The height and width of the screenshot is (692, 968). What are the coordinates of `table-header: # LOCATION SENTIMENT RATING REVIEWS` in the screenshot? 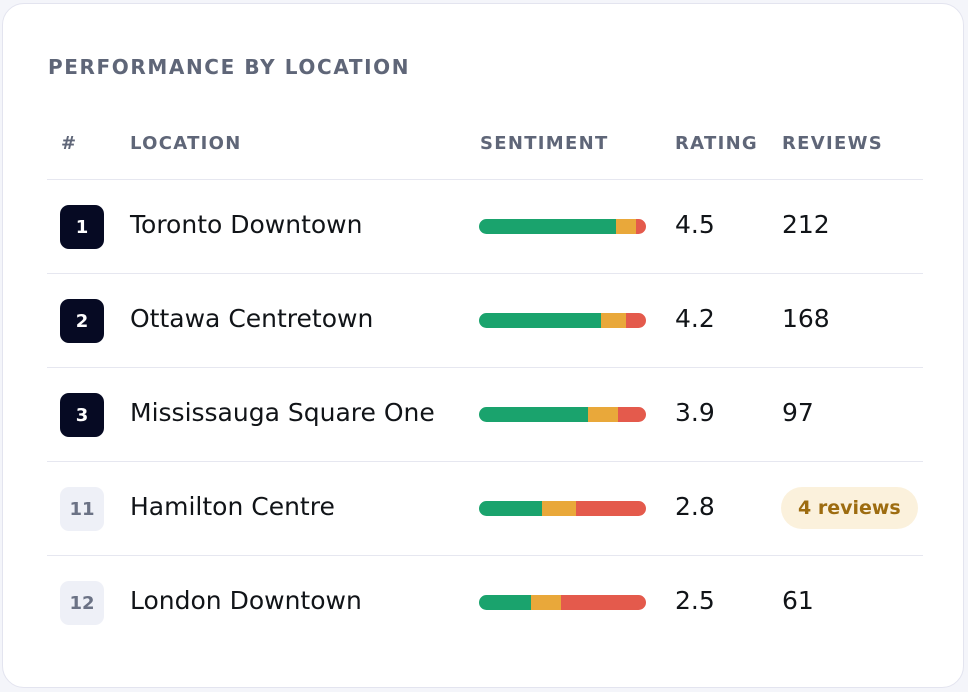 It's located at (485, 152).